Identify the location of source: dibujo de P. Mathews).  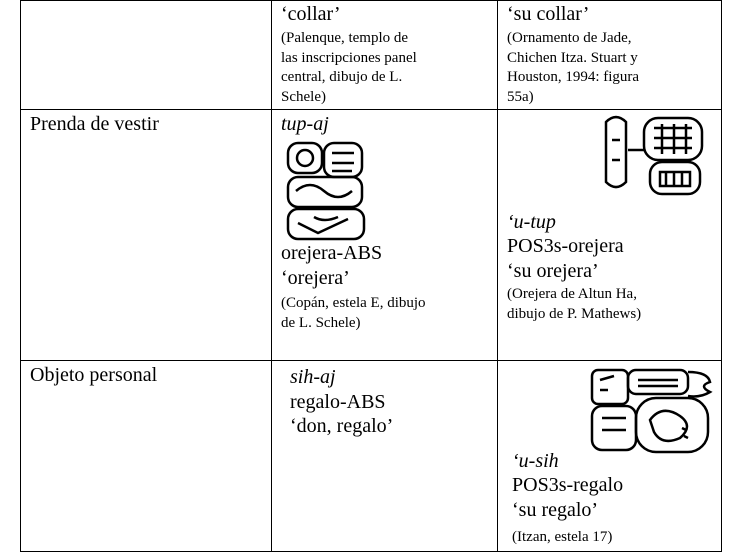
(574, 313).